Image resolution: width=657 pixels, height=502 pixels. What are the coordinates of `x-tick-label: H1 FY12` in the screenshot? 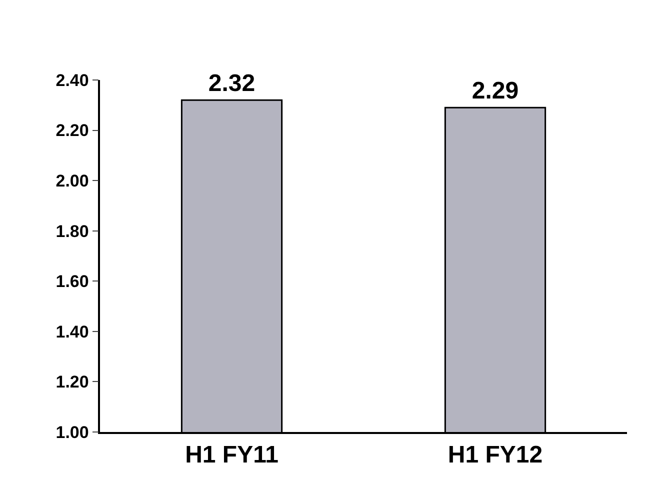 It's located at (495, 455).